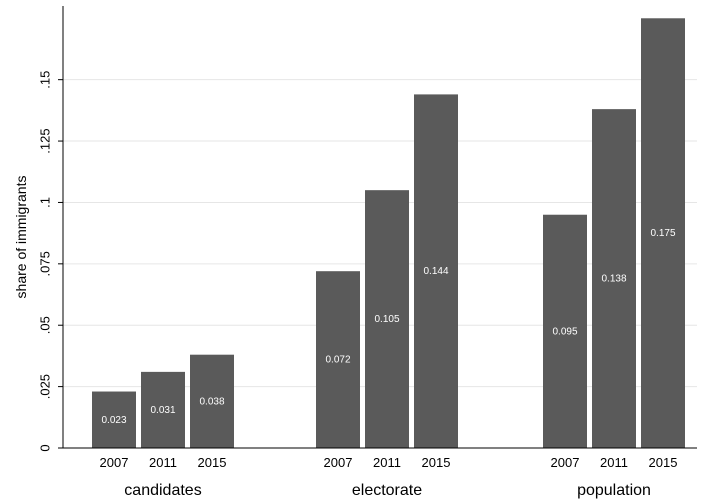  I want to click on bar-electorate-2011, so click(387, 319).